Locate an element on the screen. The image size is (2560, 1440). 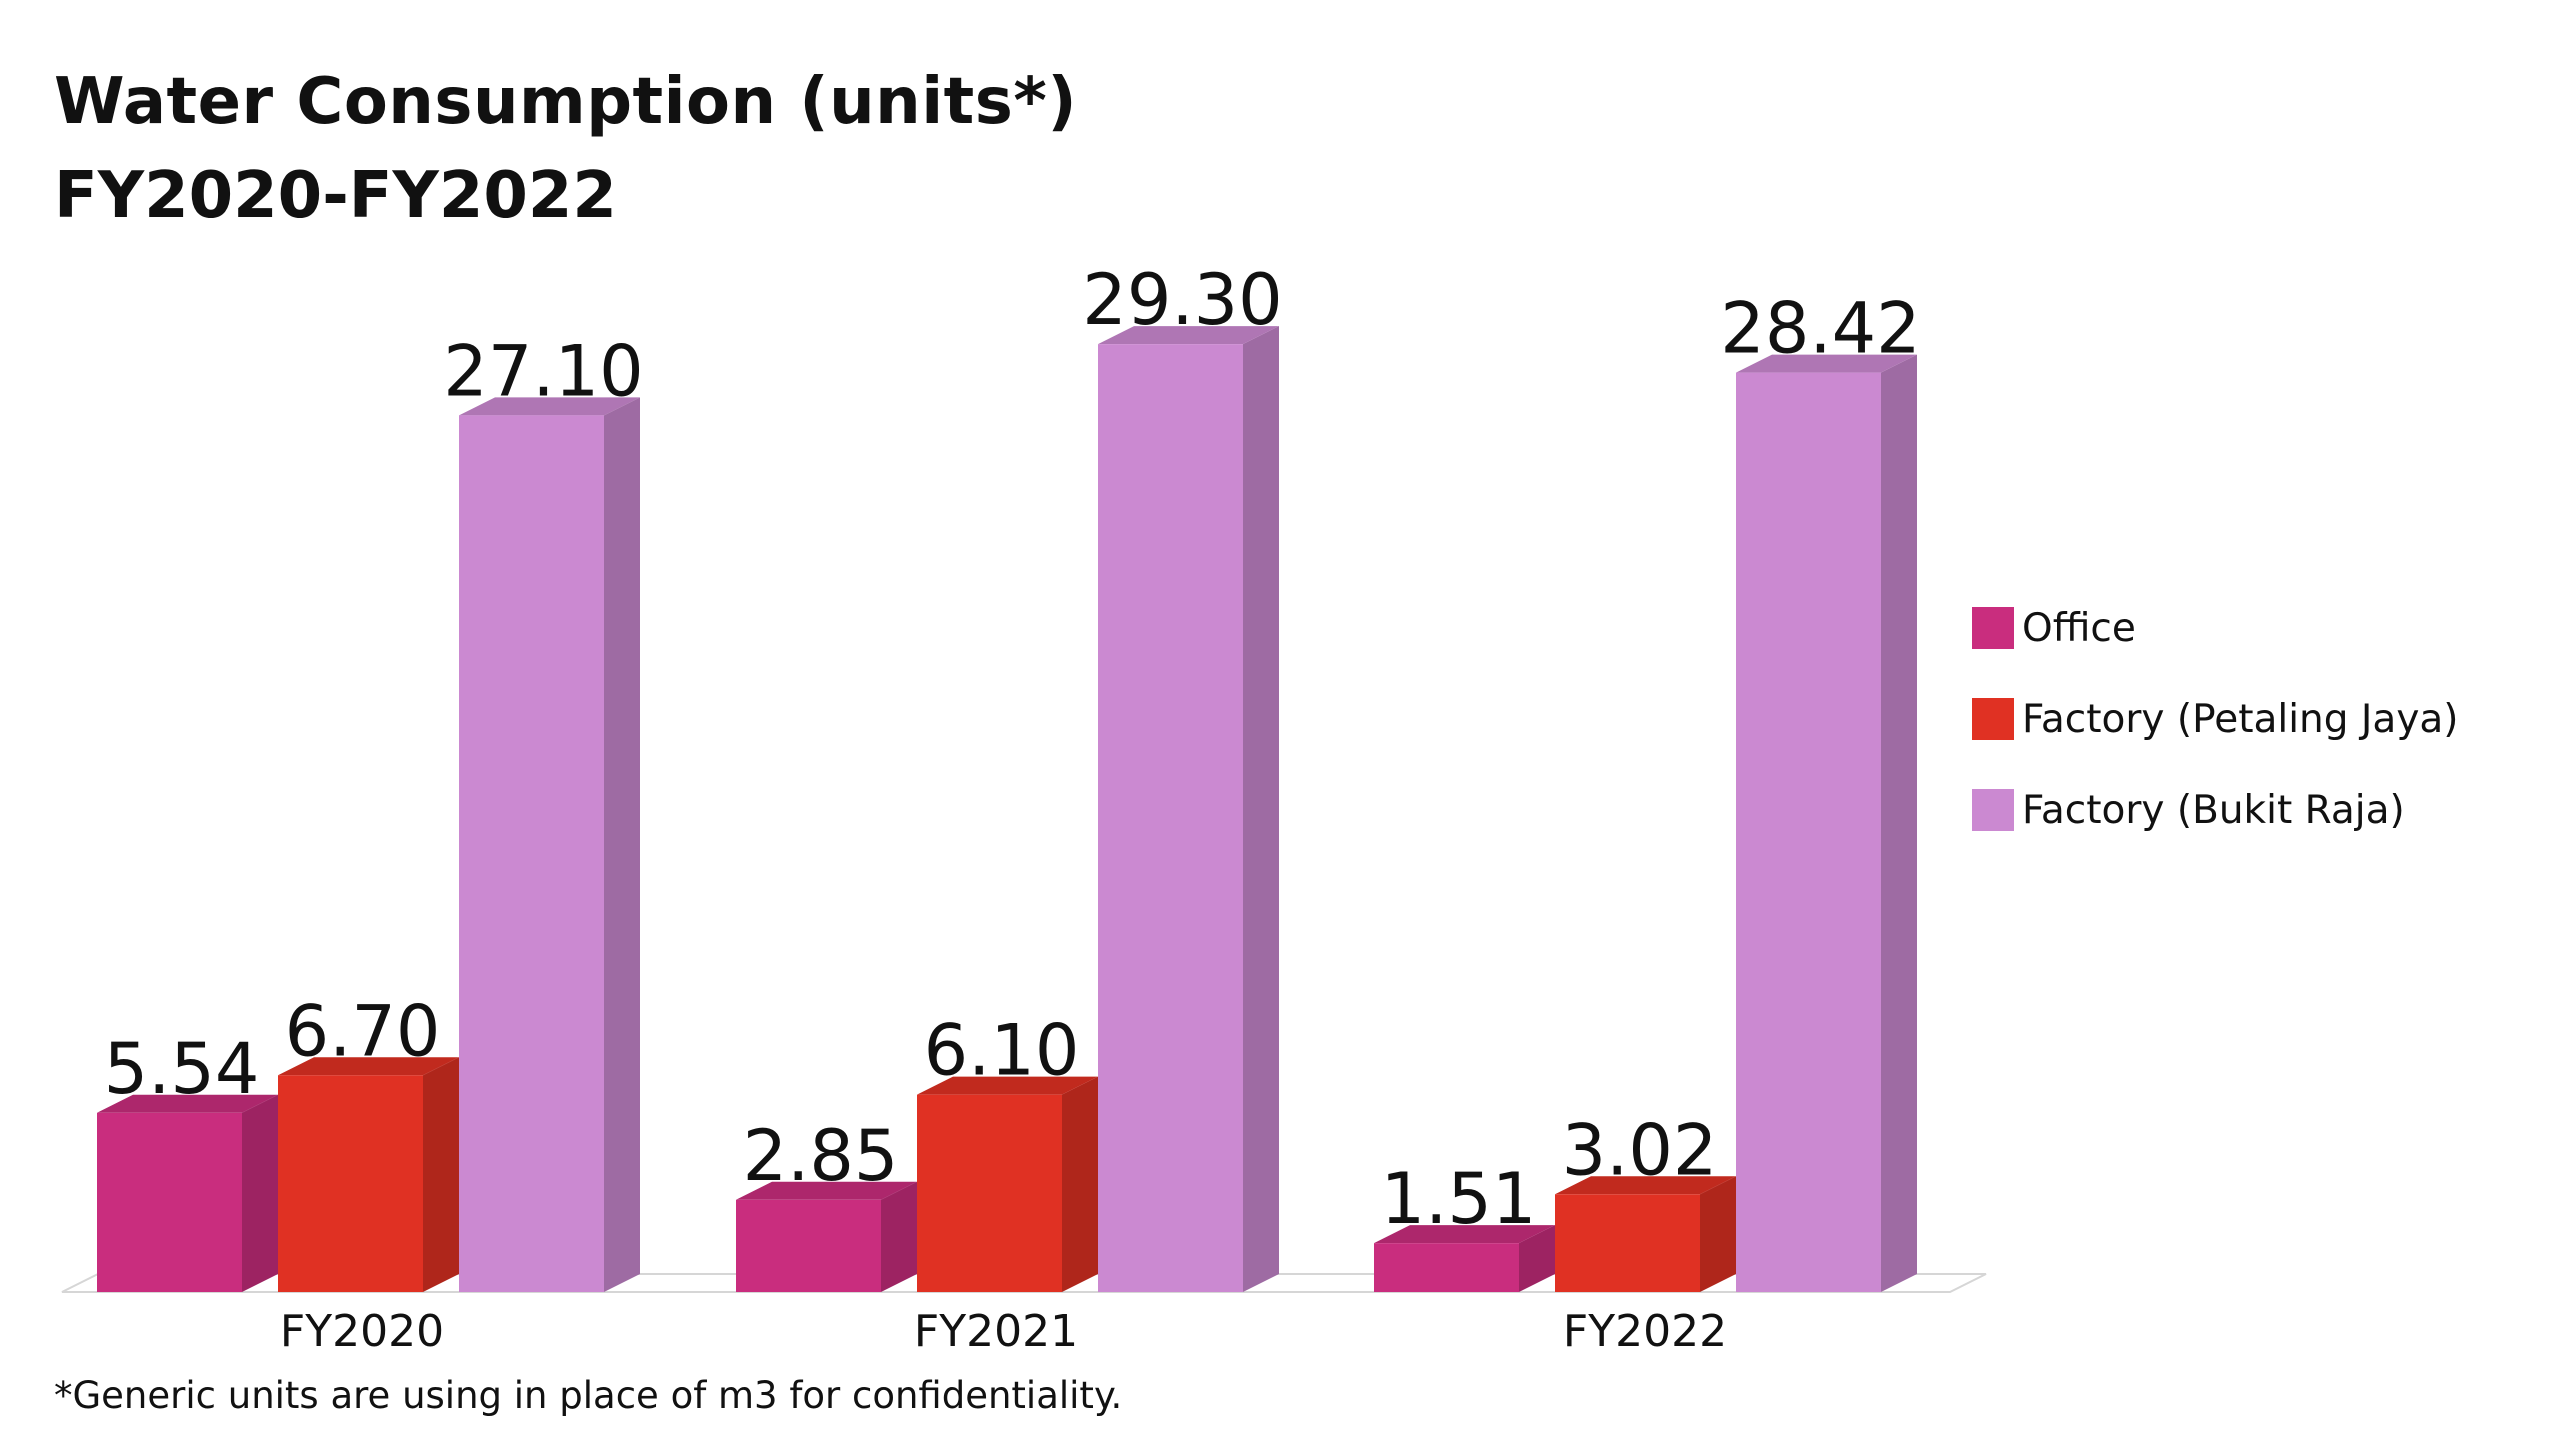
legend-item-factory-petaling-jaya: Factory (Petaling Jaya) is located at coordinates (2215, 719).